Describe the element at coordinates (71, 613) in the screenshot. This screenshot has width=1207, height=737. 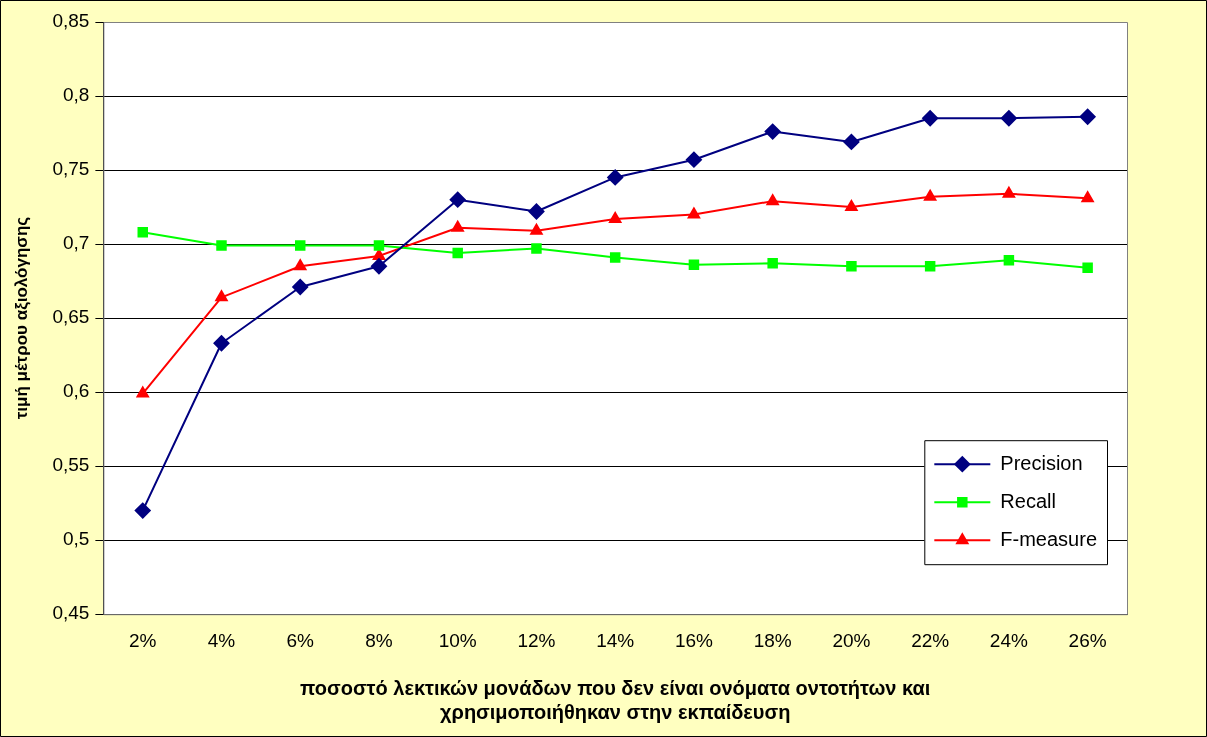
I see `y-tick-label: 0,45` at that location.